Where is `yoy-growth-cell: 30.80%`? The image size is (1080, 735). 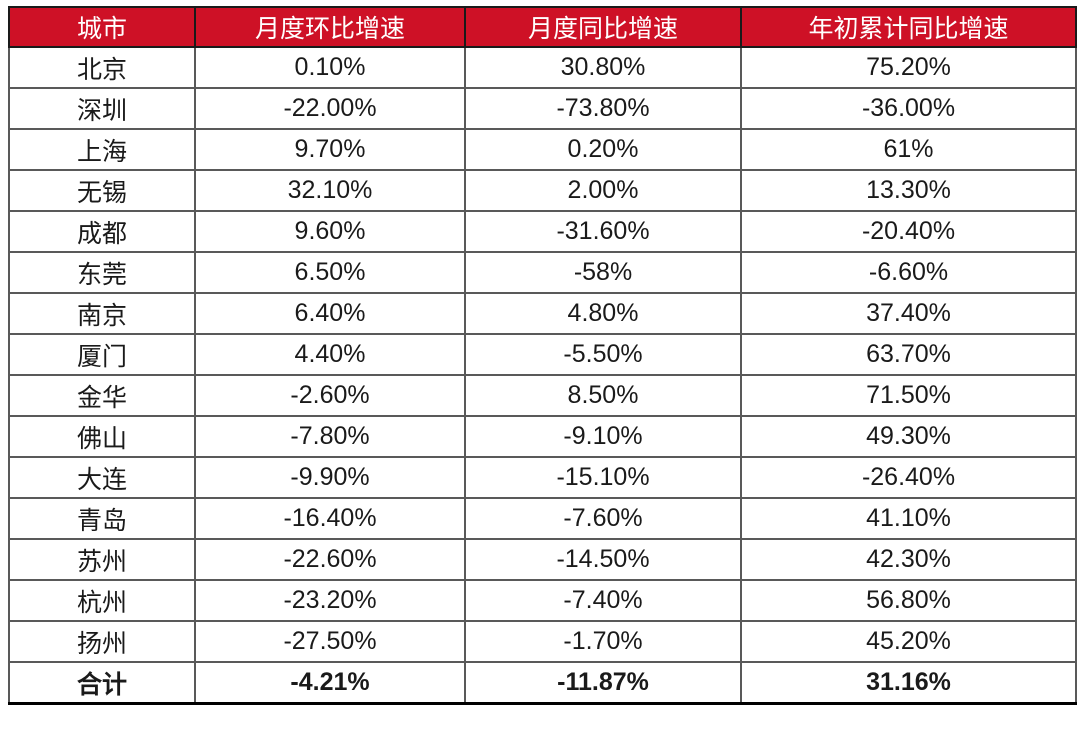 yoy-growth-cell: 30.80% is located at coordinates (603, 67).